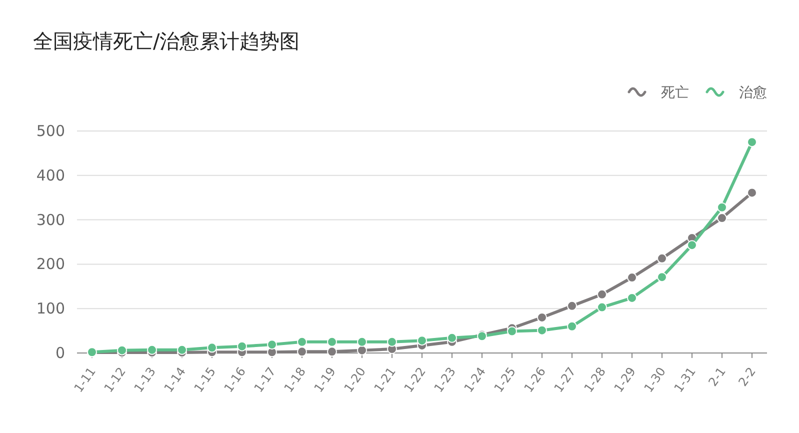 This screenshot has height=433, width=799. What do you see at coordinates (50, 175) in the screenshot?
I see `y-tick-label: 400` at bounding box center [50, 175].